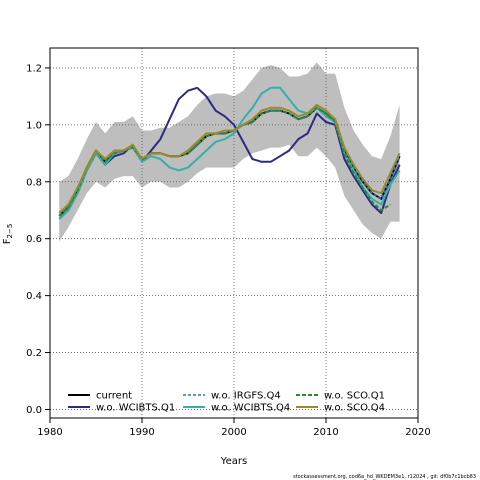  I want to click on x-tick-label-2020: 2020, so click(417, 432).